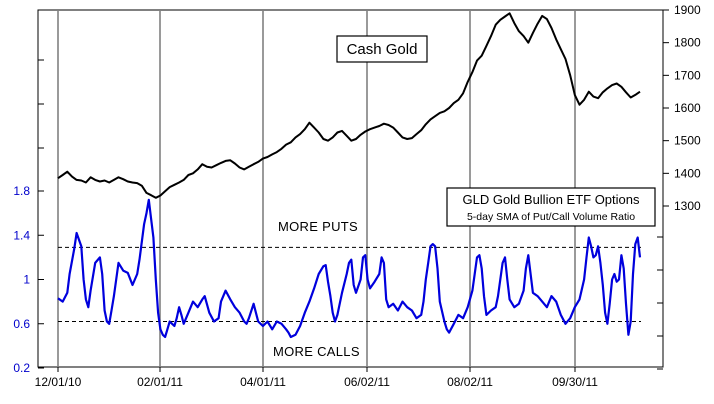  What do you see at coordinates (687, 10) in the screenshot?
I see `gold-tick-label: 1900` at bounding box center [687, 10].